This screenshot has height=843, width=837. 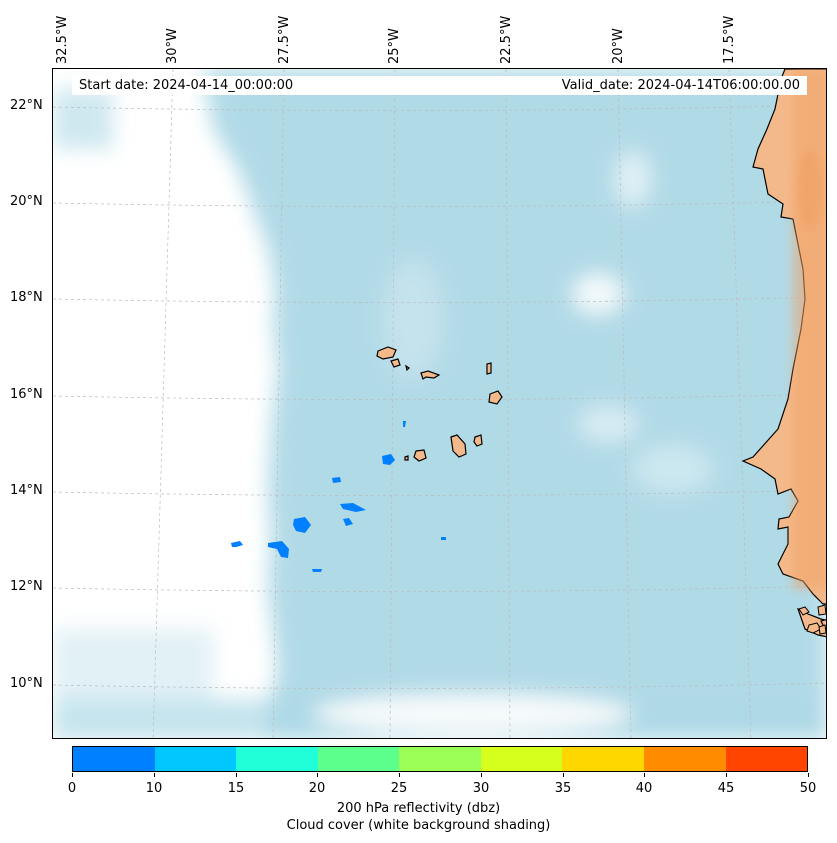 I want to click on cabo-verde-islands, so click(x=439, y=404).